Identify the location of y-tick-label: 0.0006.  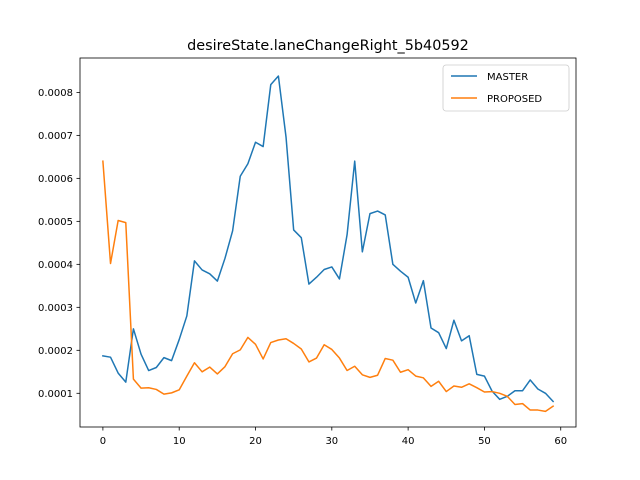
(55, 179).